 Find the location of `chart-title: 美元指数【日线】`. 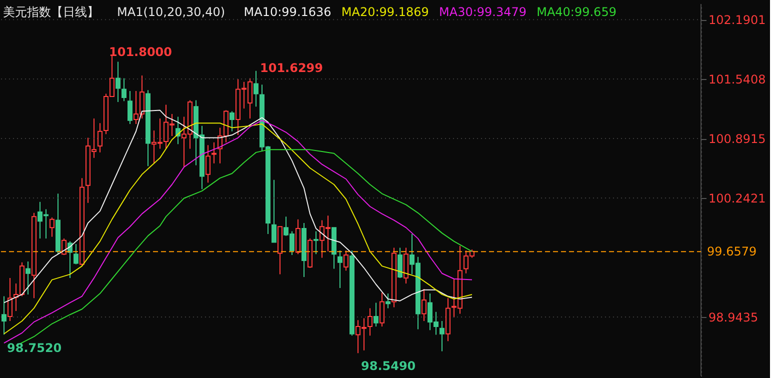

chart-title: 美元指数【日线】 is located at coordinates (51, 12).